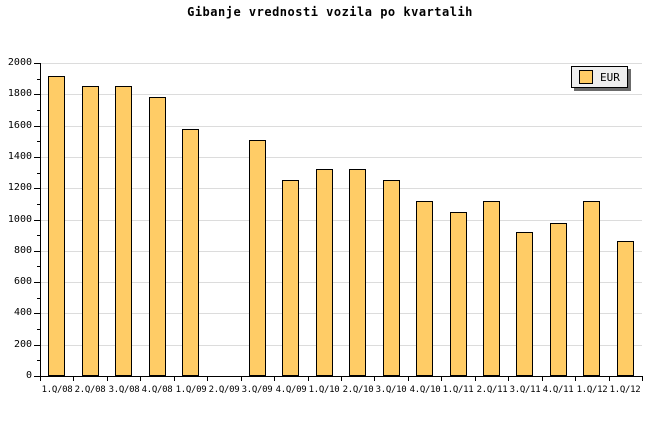  I want to click on y-tick-label: 400, so click(22, 312).